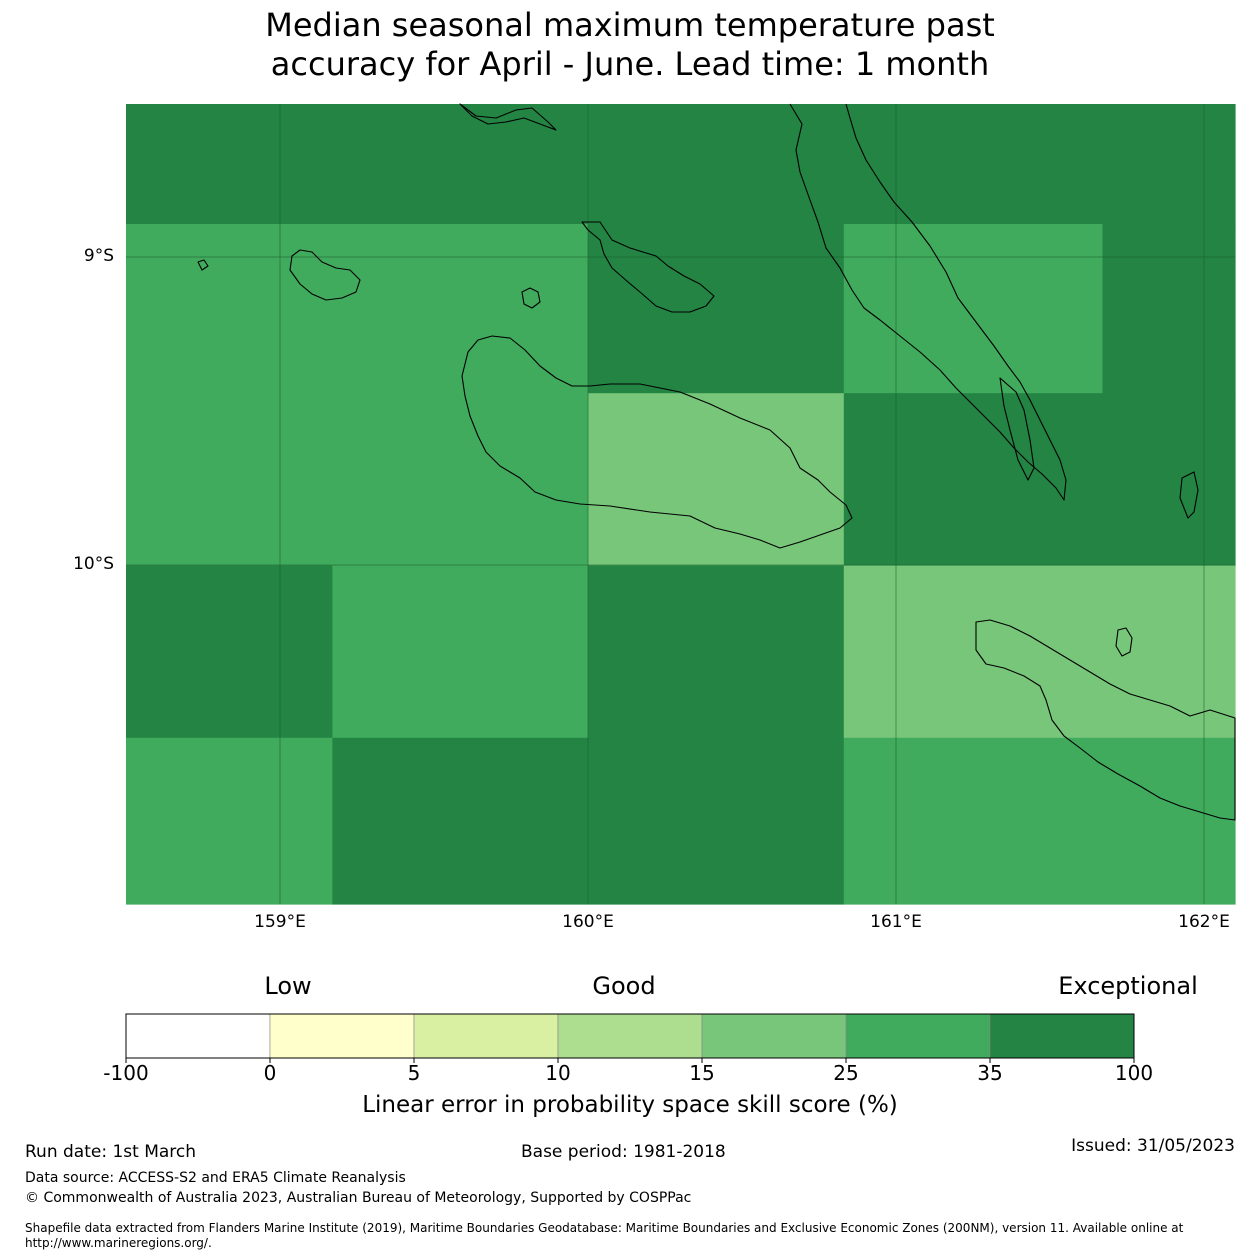 Image resolution: width=1260 pixels, height=1260 pixels. I want to click on colorbar-tick-0: 0, so click(270, 1073).